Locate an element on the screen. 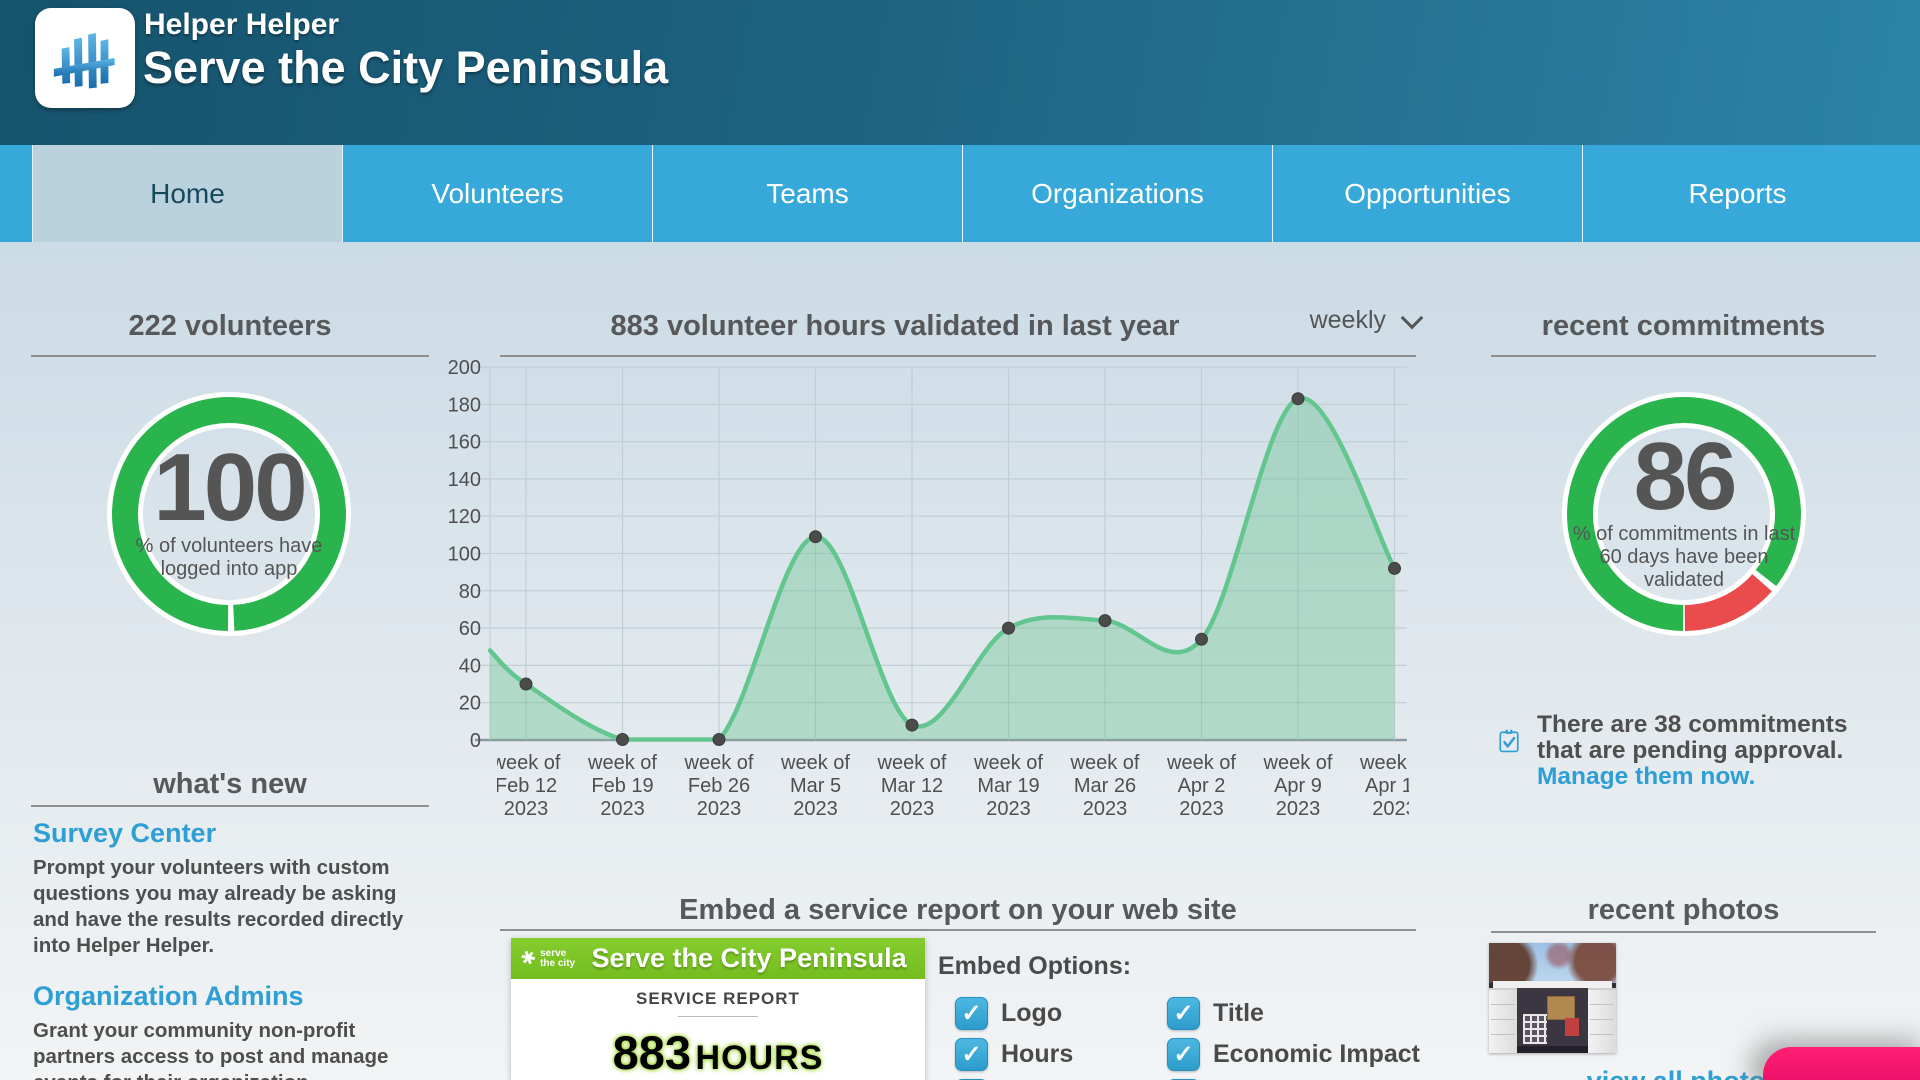 This screenshot has width=1920, height=1080. period-selector-value: weekly is located at coordinates (1347, 320).